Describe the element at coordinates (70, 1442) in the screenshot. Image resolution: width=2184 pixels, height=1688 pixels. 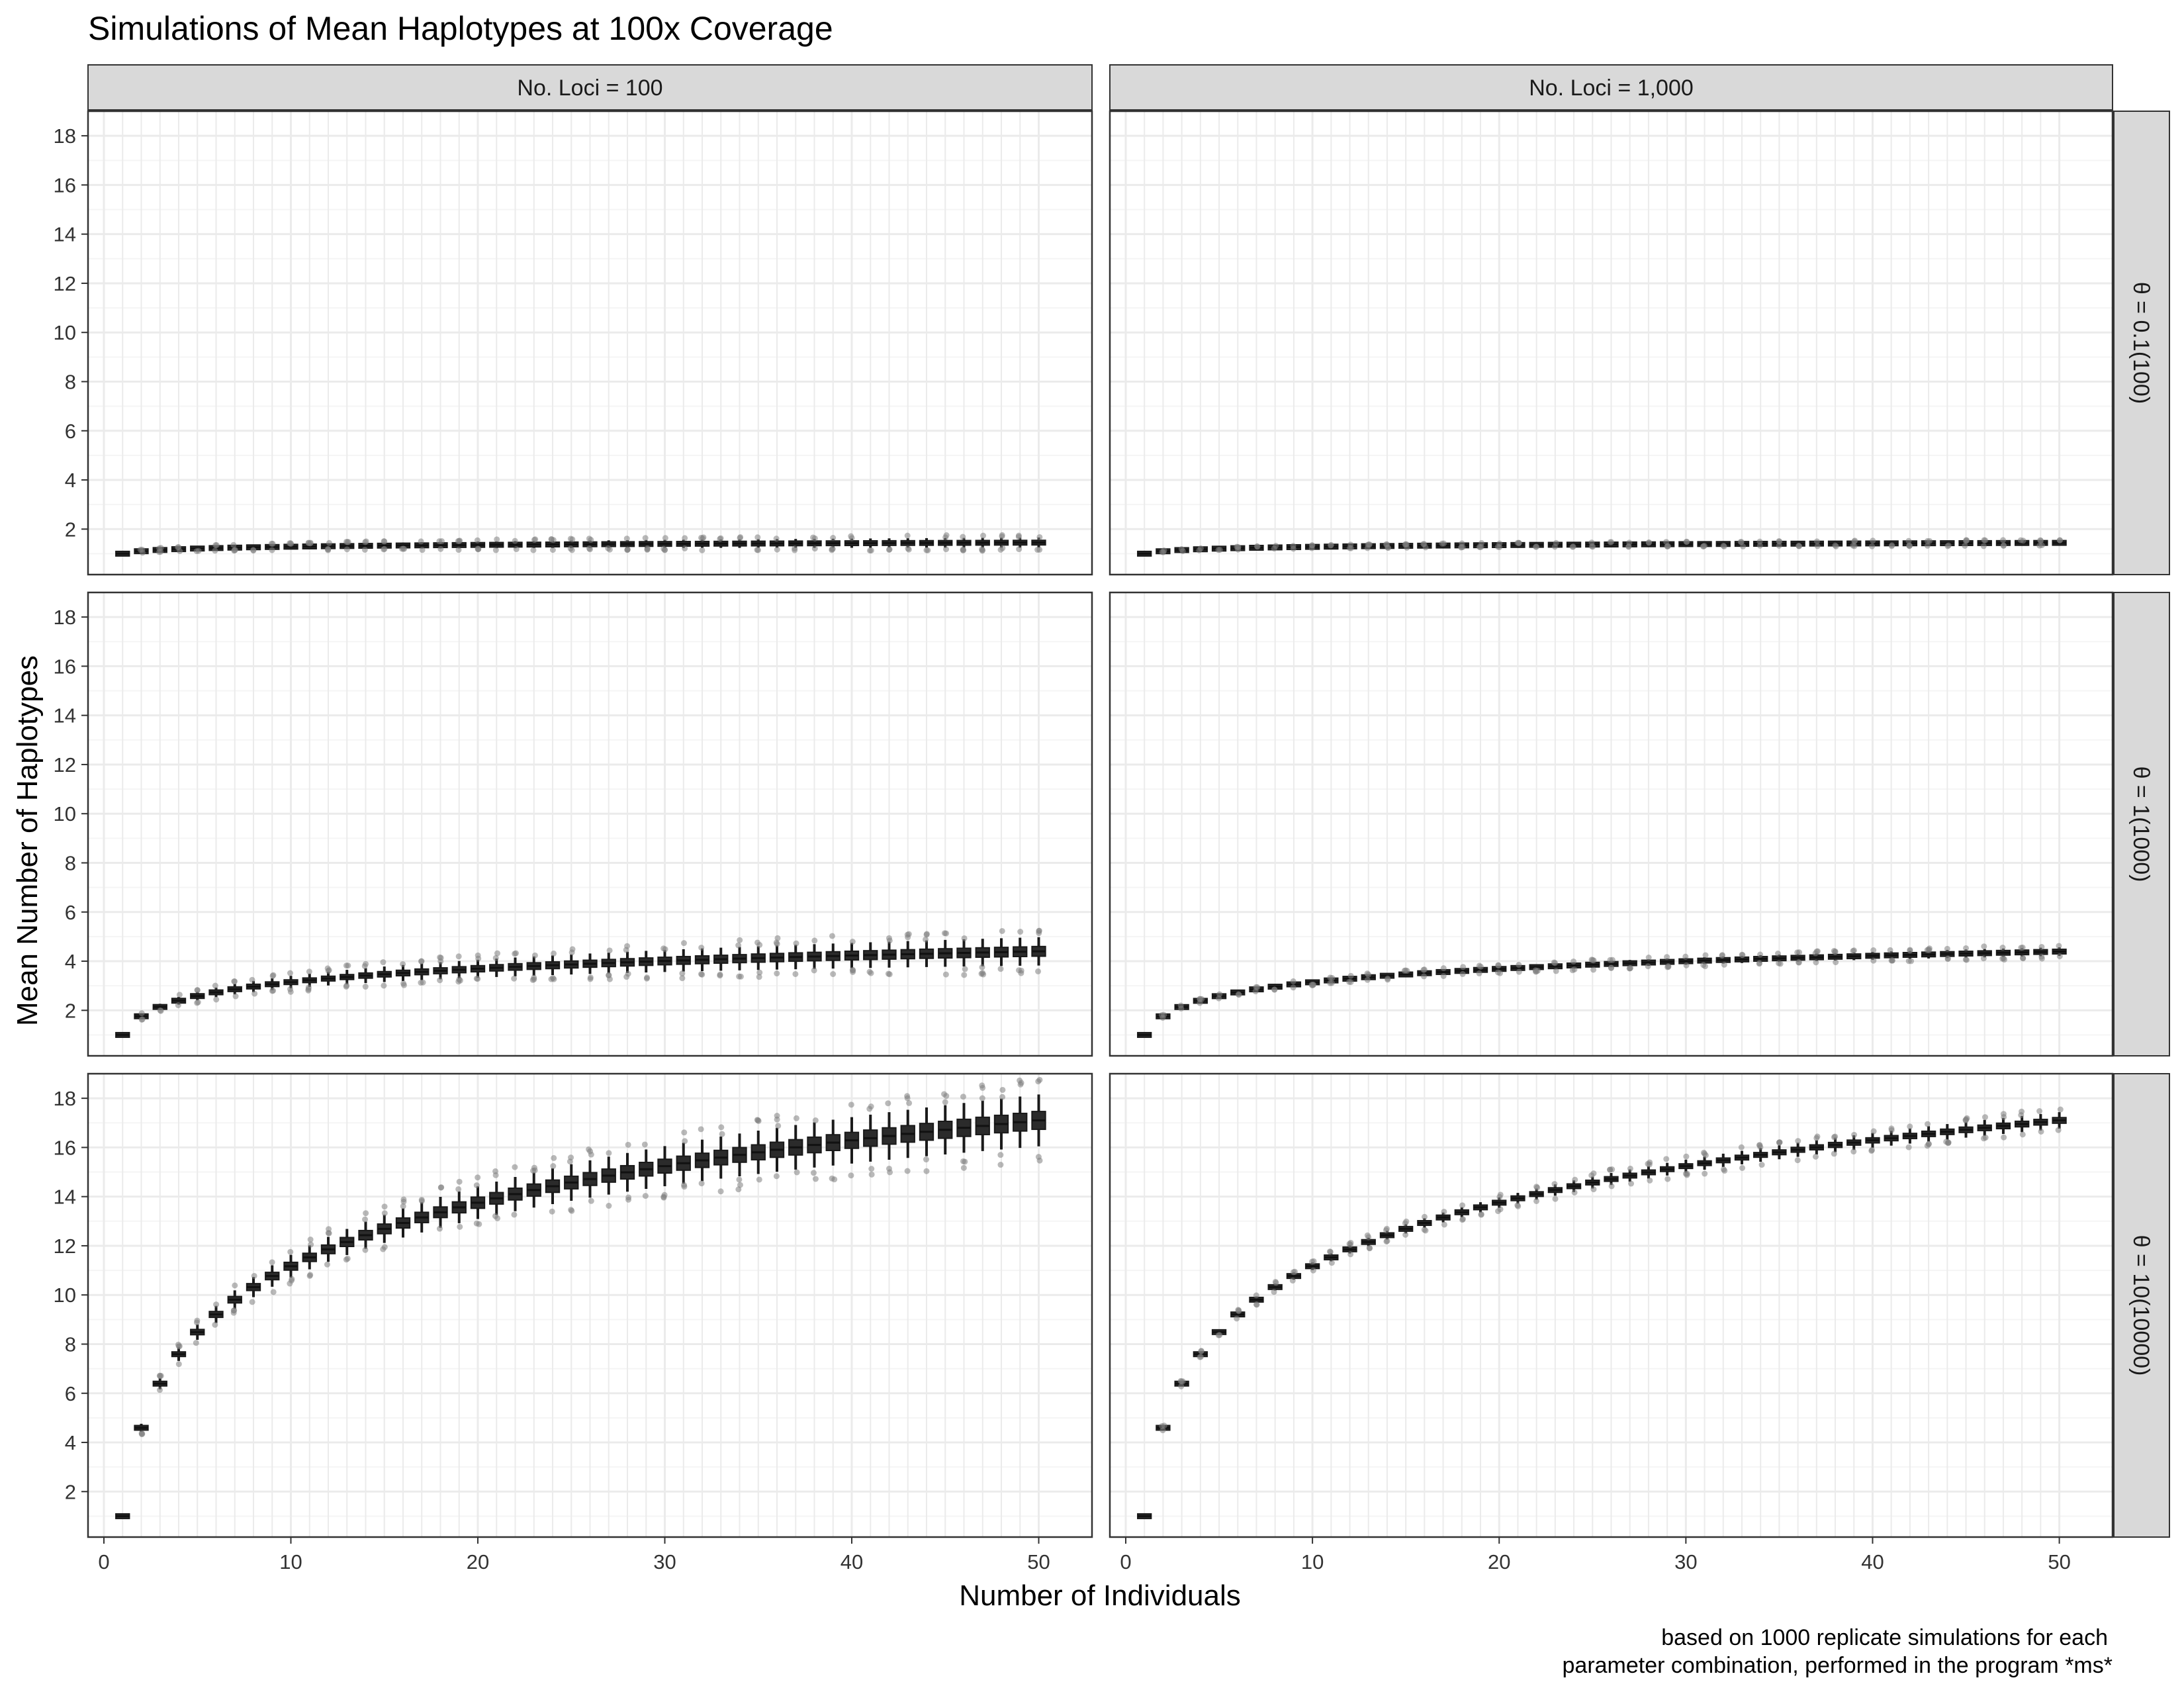
I see `y-tick-label: 4` at that location.